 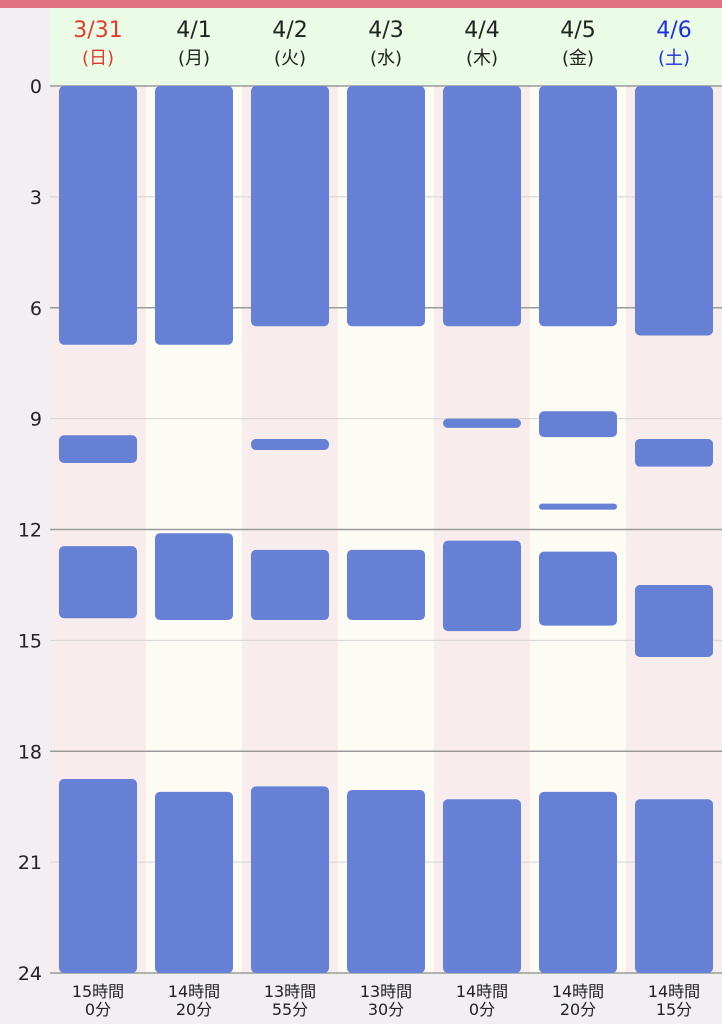 What do you see at coordinates (482, 30) in the screenshot?
I see `day-date: 4/4` at bounding box center [482, 30].